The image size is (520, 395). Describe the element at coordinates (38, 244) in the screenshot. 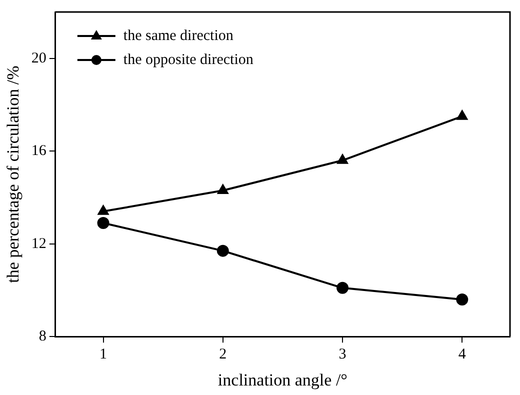

I see `y-tick-label: 12` at that location.